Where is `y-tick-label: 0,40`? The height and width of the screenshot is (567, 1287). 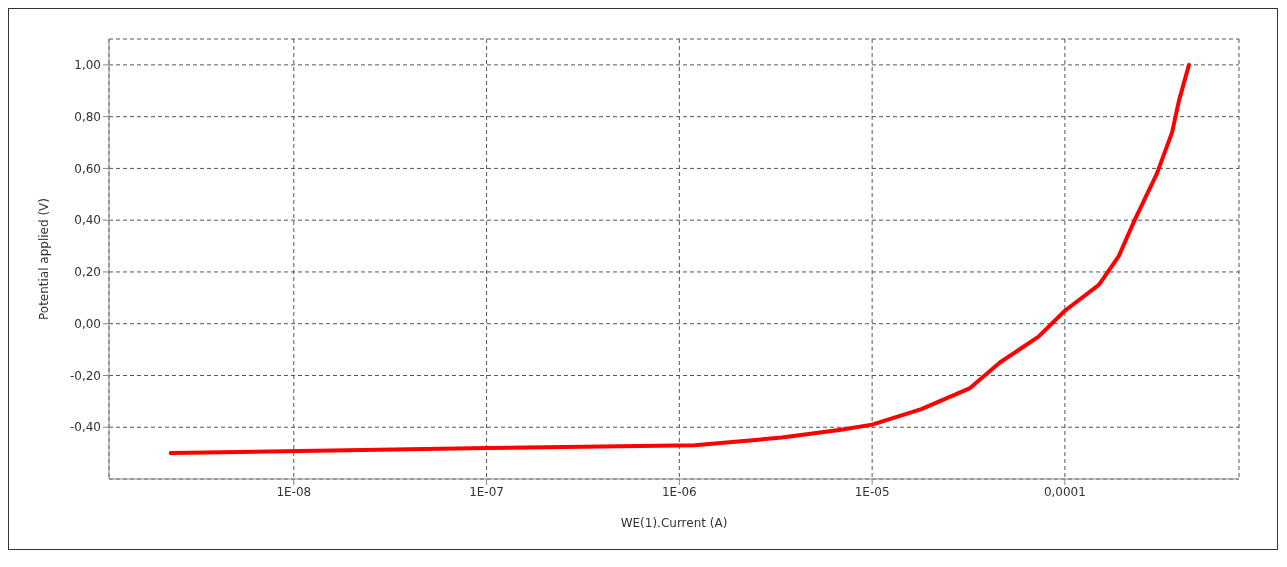 y-tick-label: 0,40 is located at coordinates (87, 220).